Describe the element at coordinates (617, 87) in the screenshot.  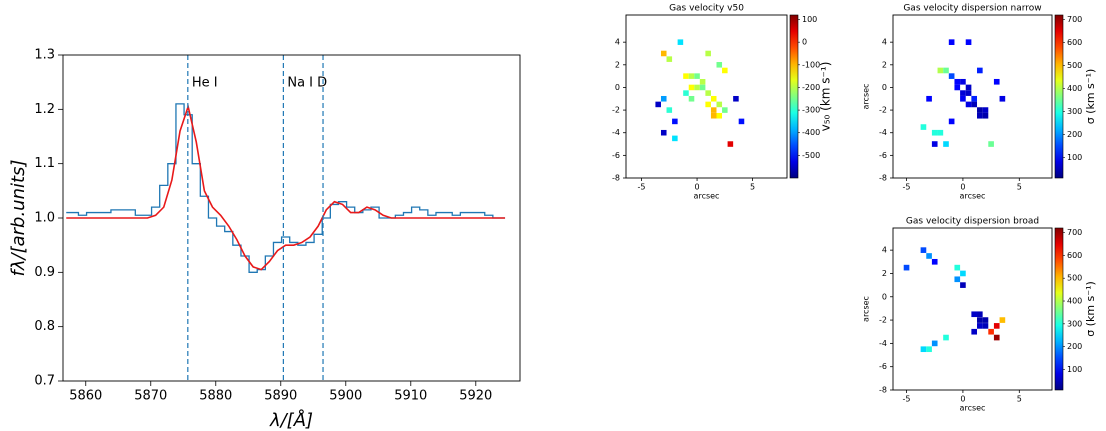
I see `y-tick-label: 0` at that location.